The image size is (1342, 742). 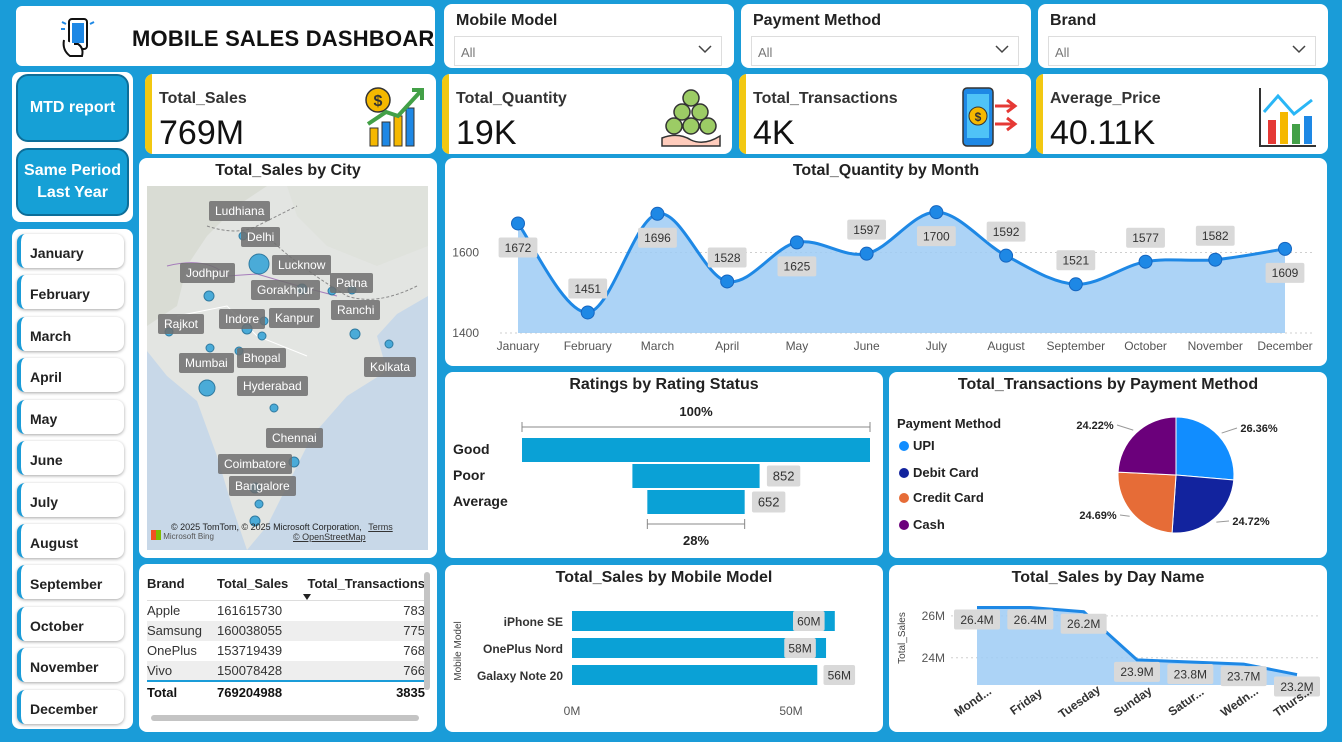 What do you see at coordinates (285, 718) in the screenshot?
I see `horizontal-scrollbar` at bounding box center [285, 718].